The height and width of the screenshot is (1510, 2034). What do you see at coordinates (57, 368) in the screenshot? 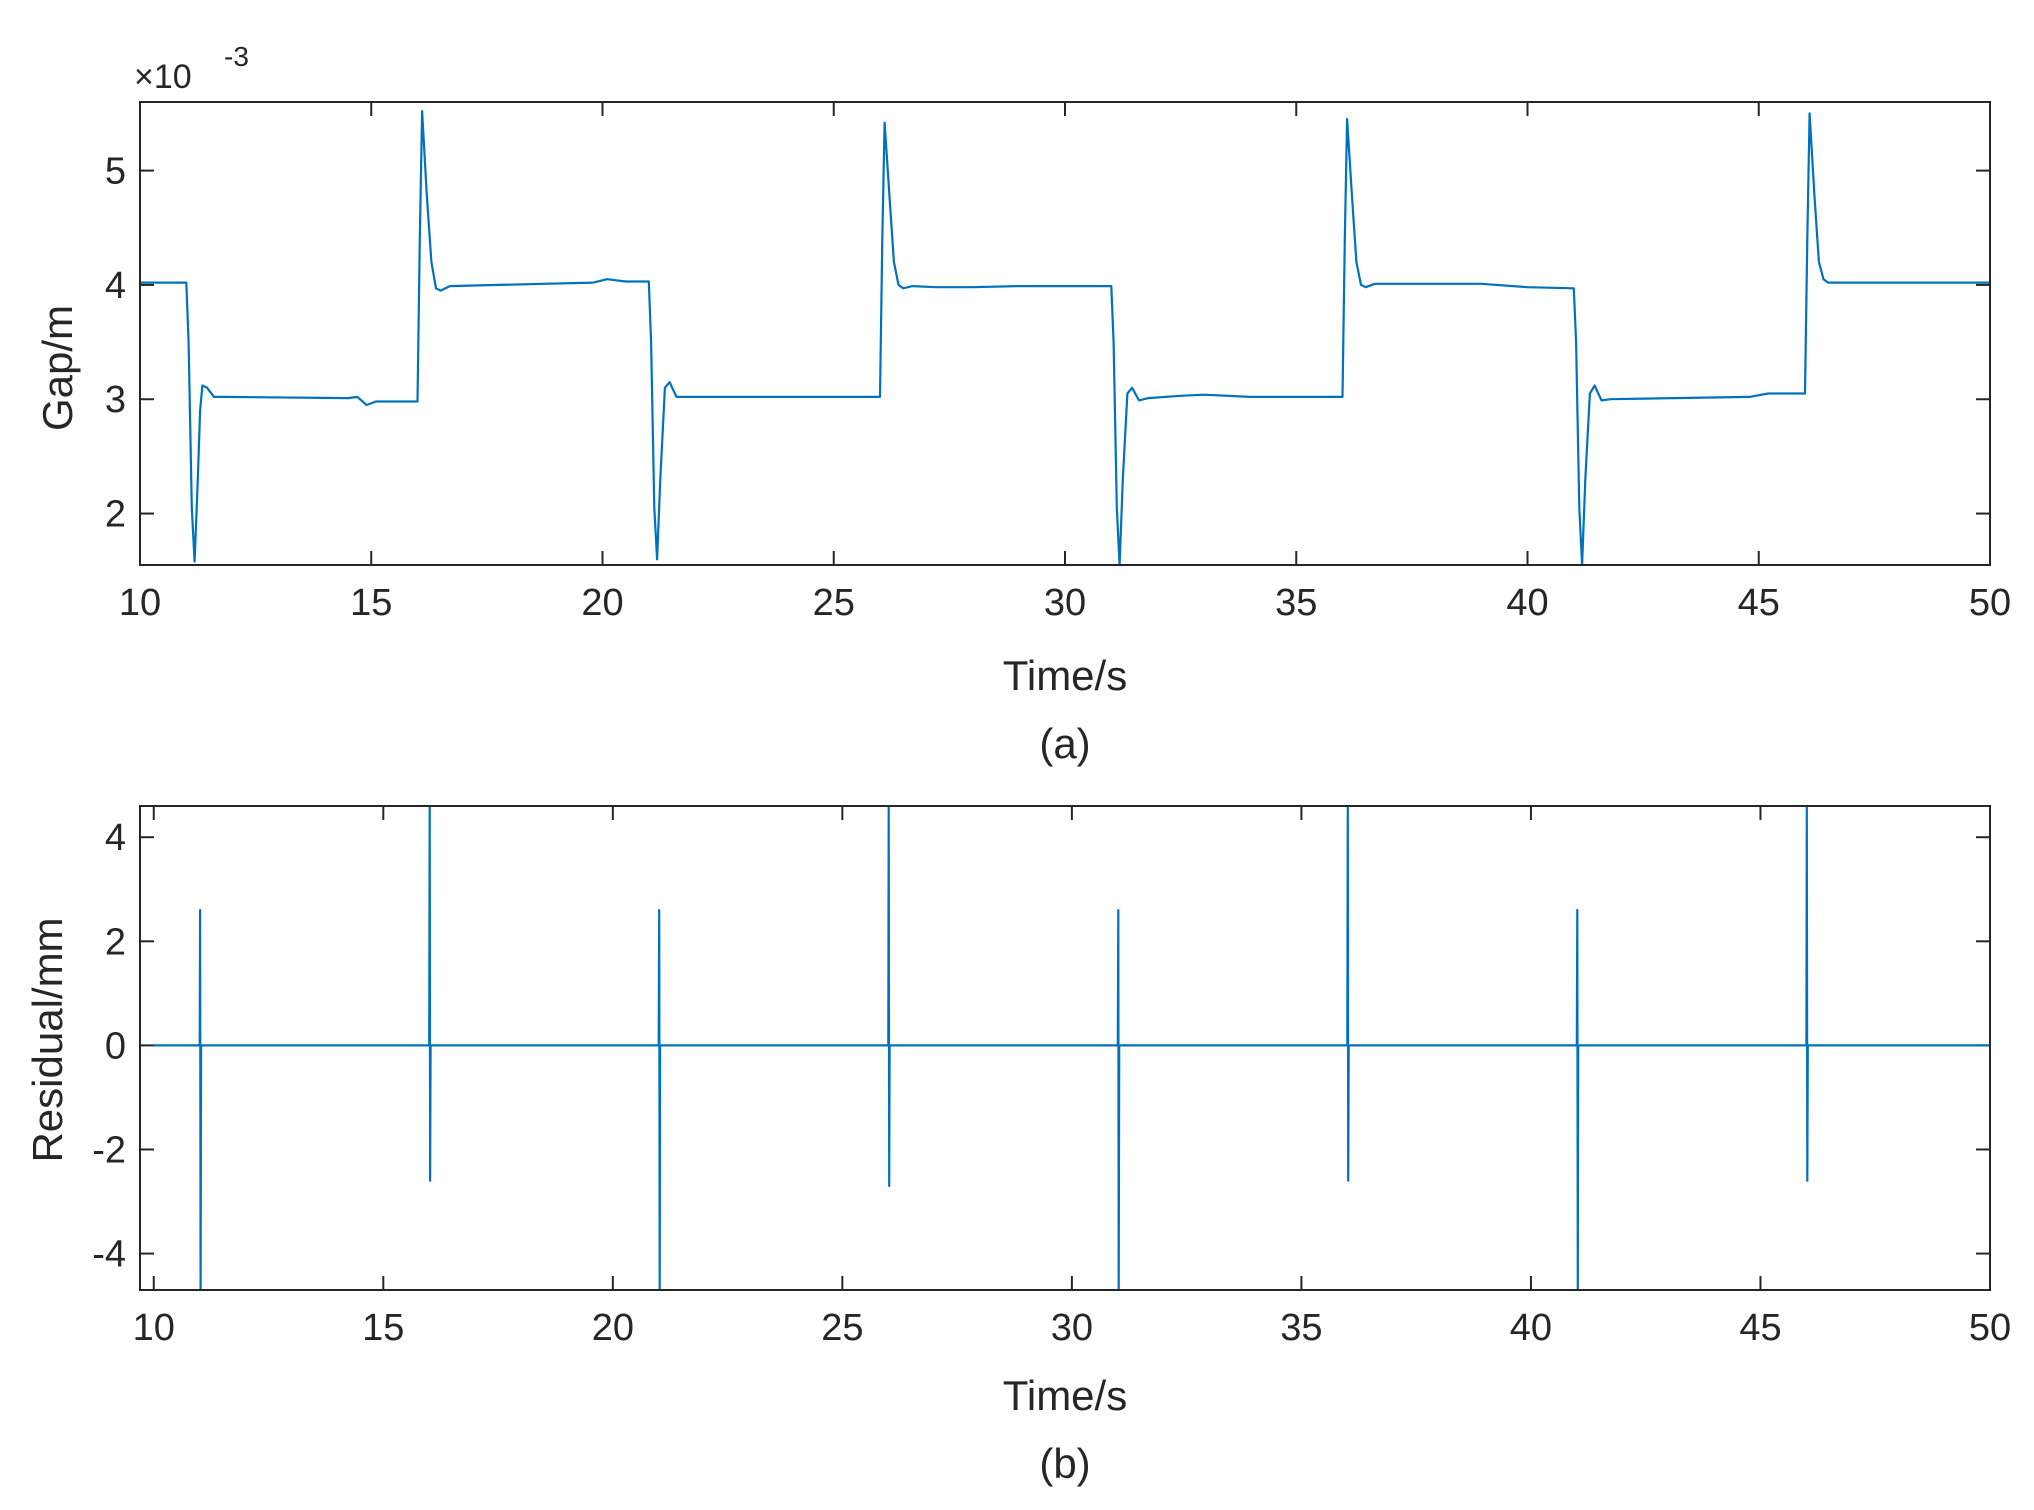
I see `panel-a-y-axis-label: Gap/m` at bounding box center [57, 368].